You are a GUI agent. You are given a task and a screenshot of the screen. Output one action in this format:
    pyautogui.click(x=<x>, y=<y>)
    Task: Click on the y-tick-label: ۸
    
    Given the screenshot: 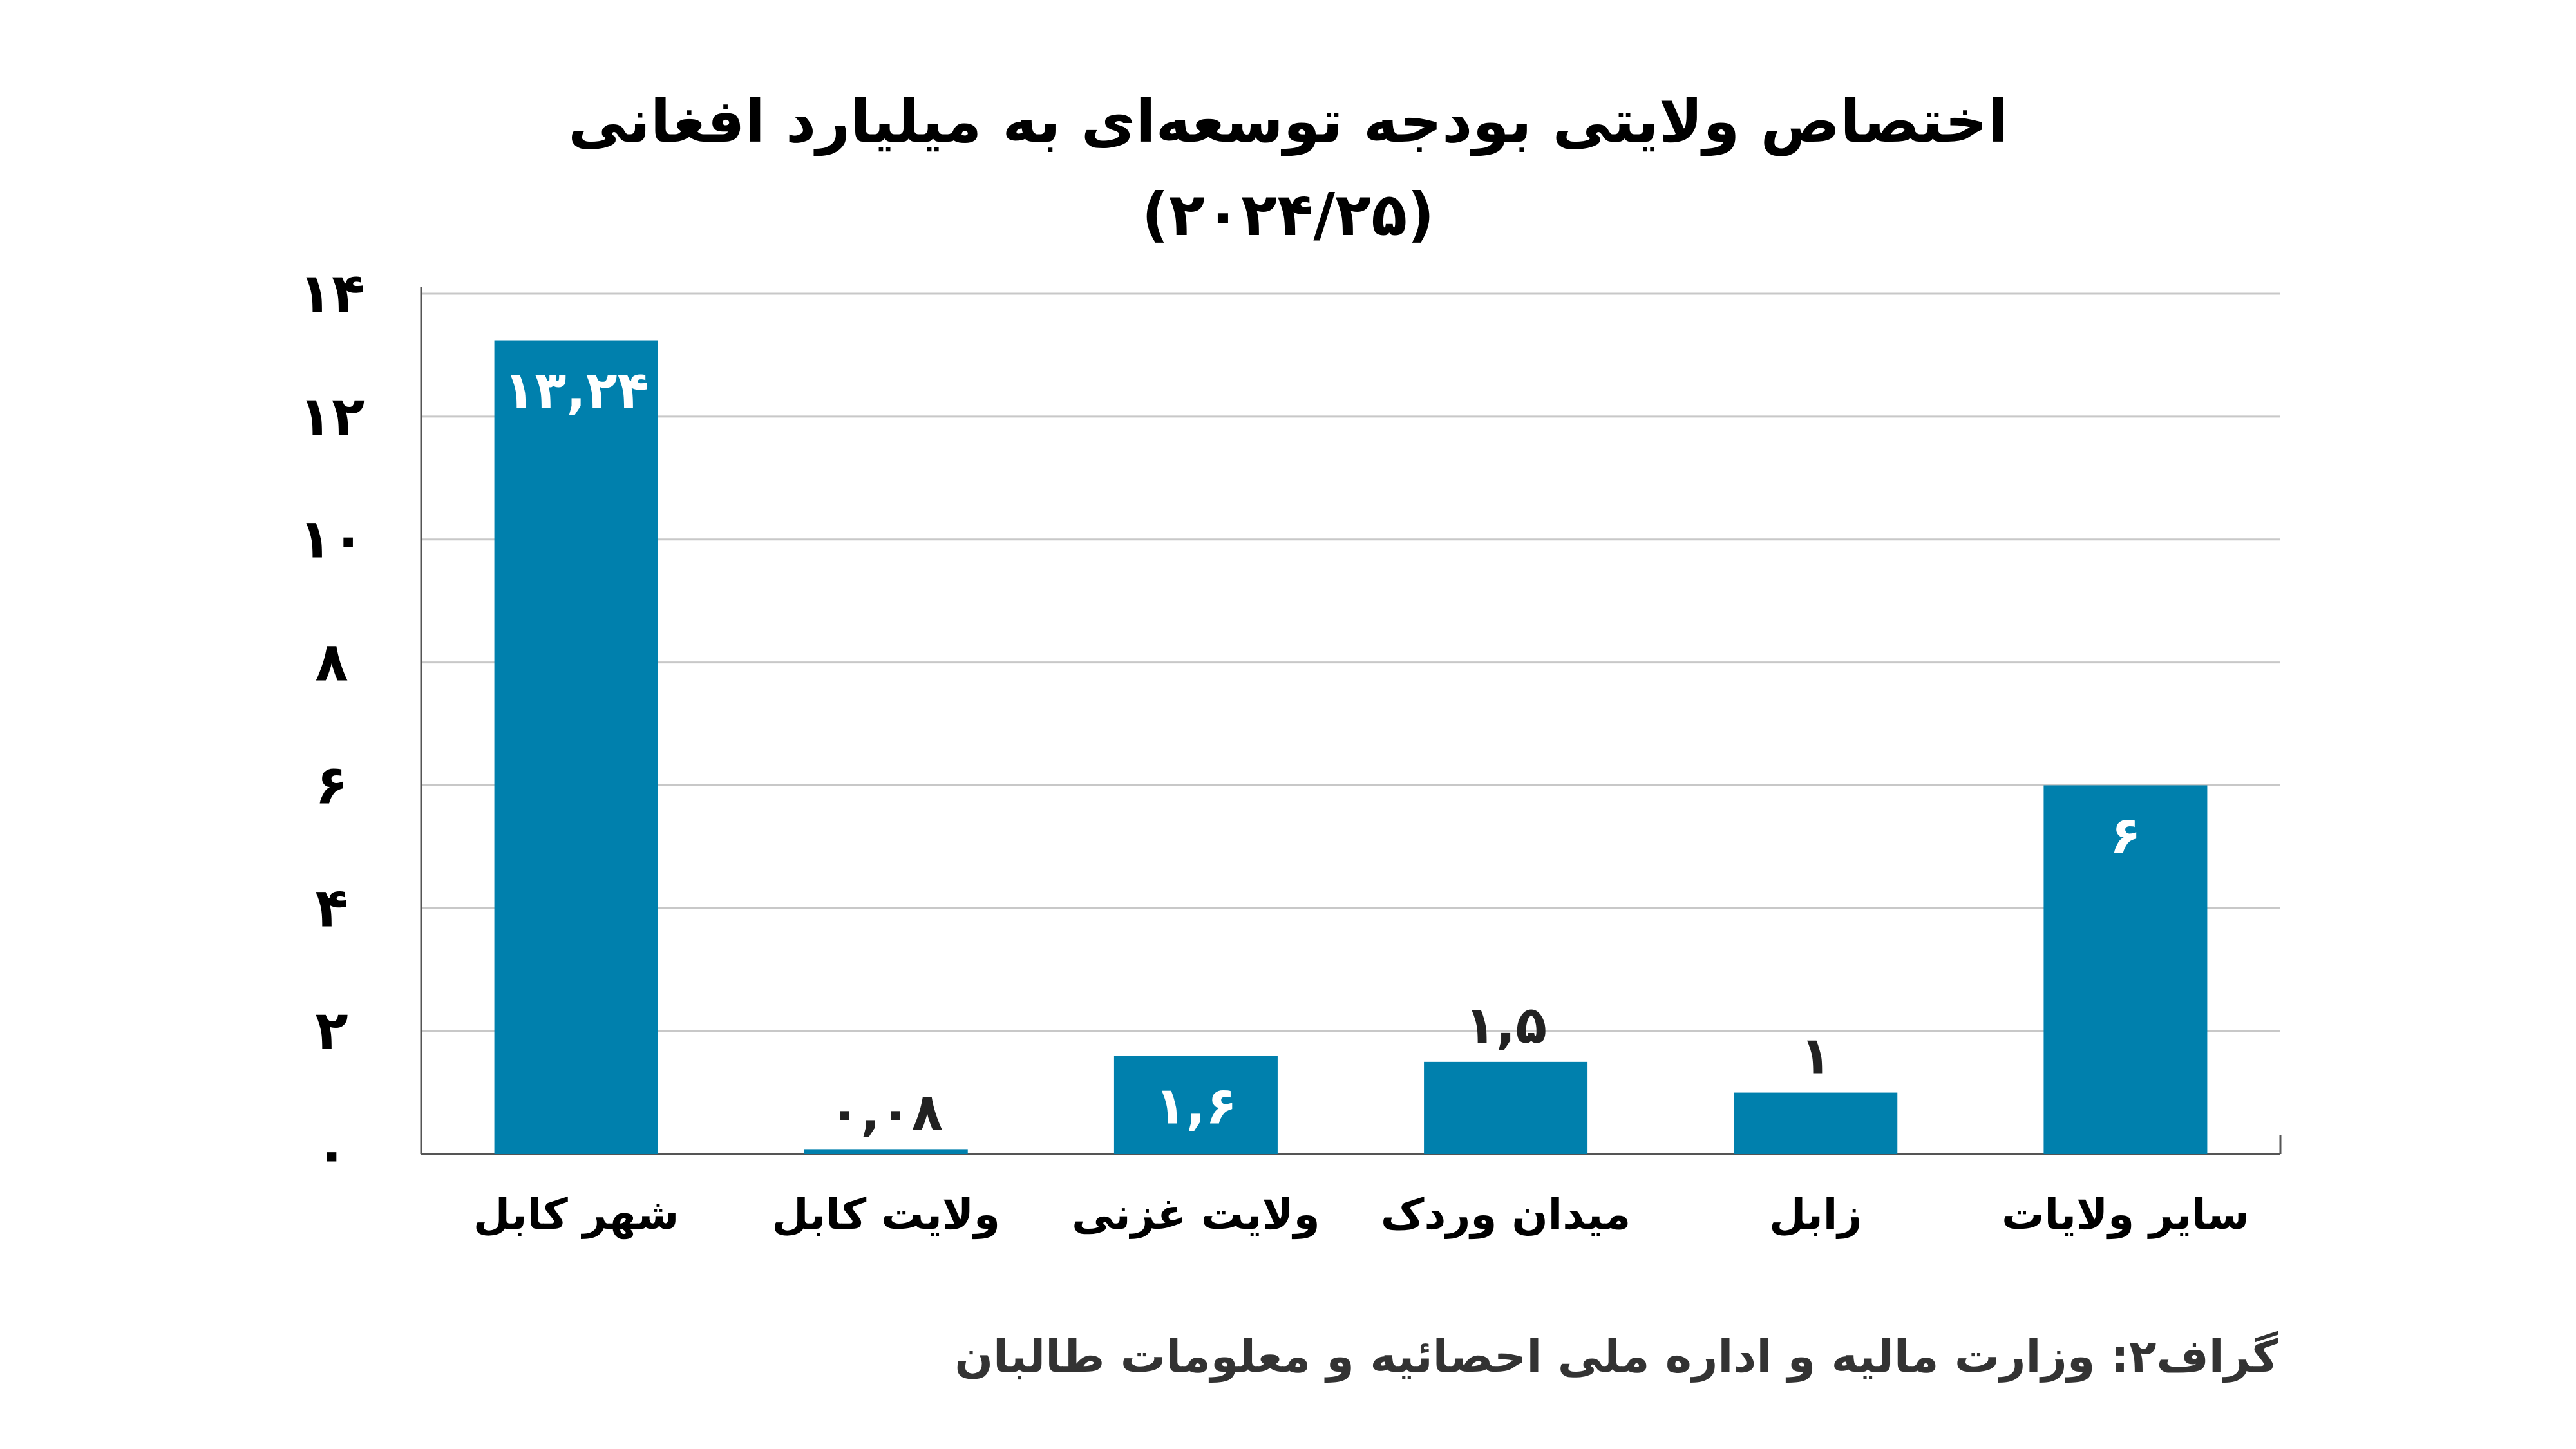 What is the action you would take?
    pyautogui.click(x=332, y=662)
    